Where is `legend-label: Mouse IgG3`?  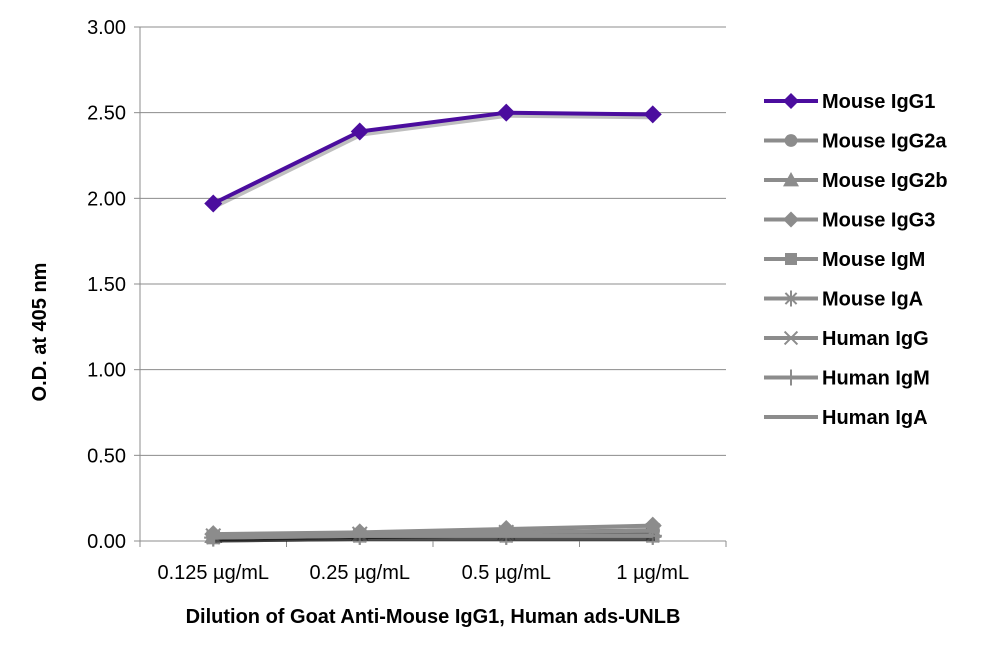
legend-label: Mouse IgG3 is located at coordinates (878, 221).